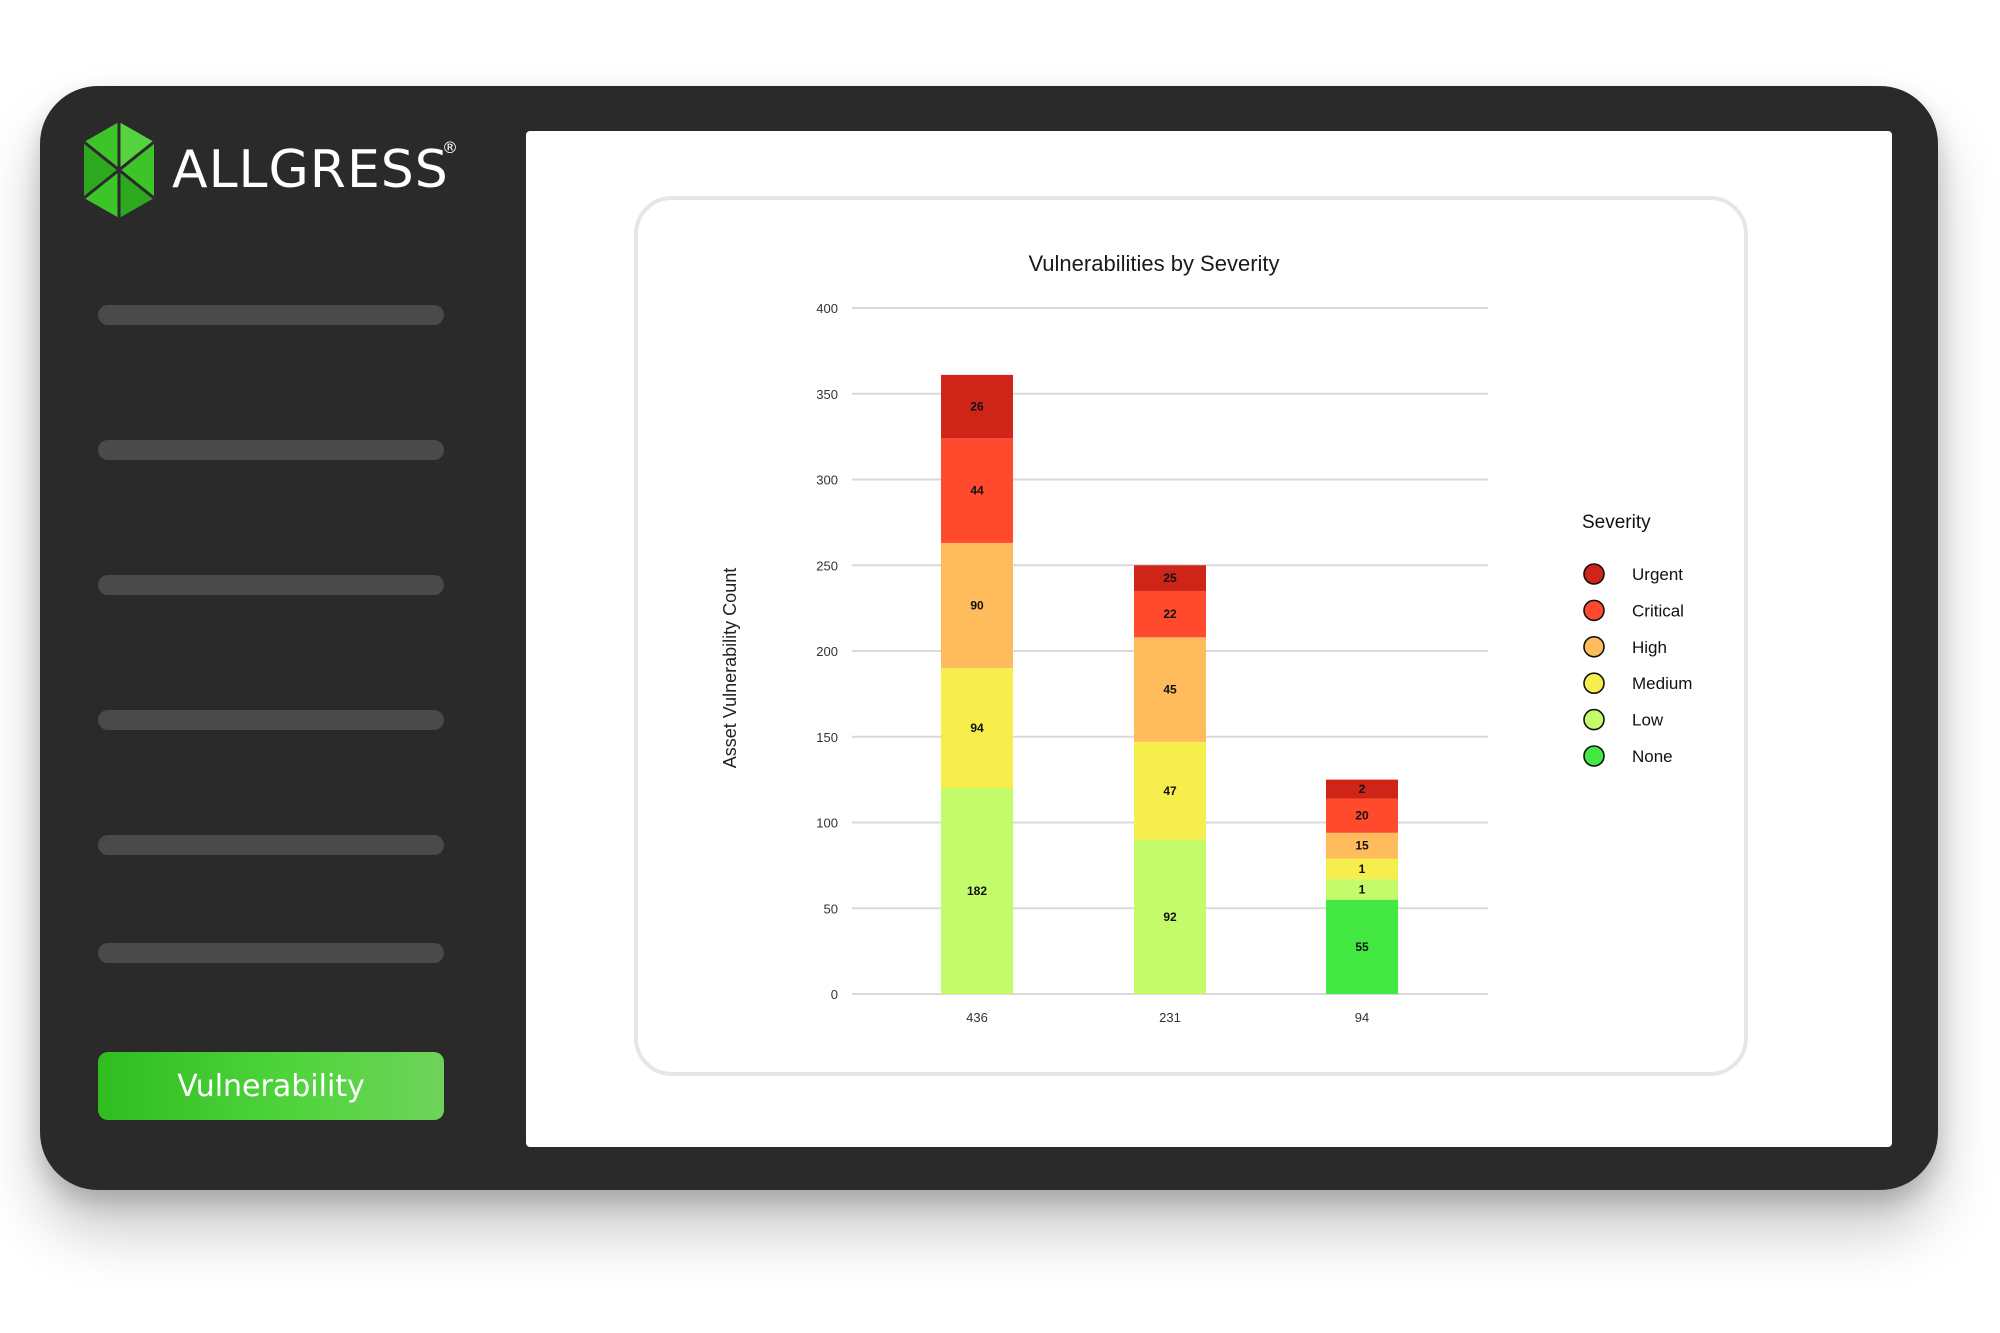 This screenshot has height=1333, width=2000. Describe the element at coordinates (827, 308) in the screenshot. I see `y-tick-label: 400` at that location.